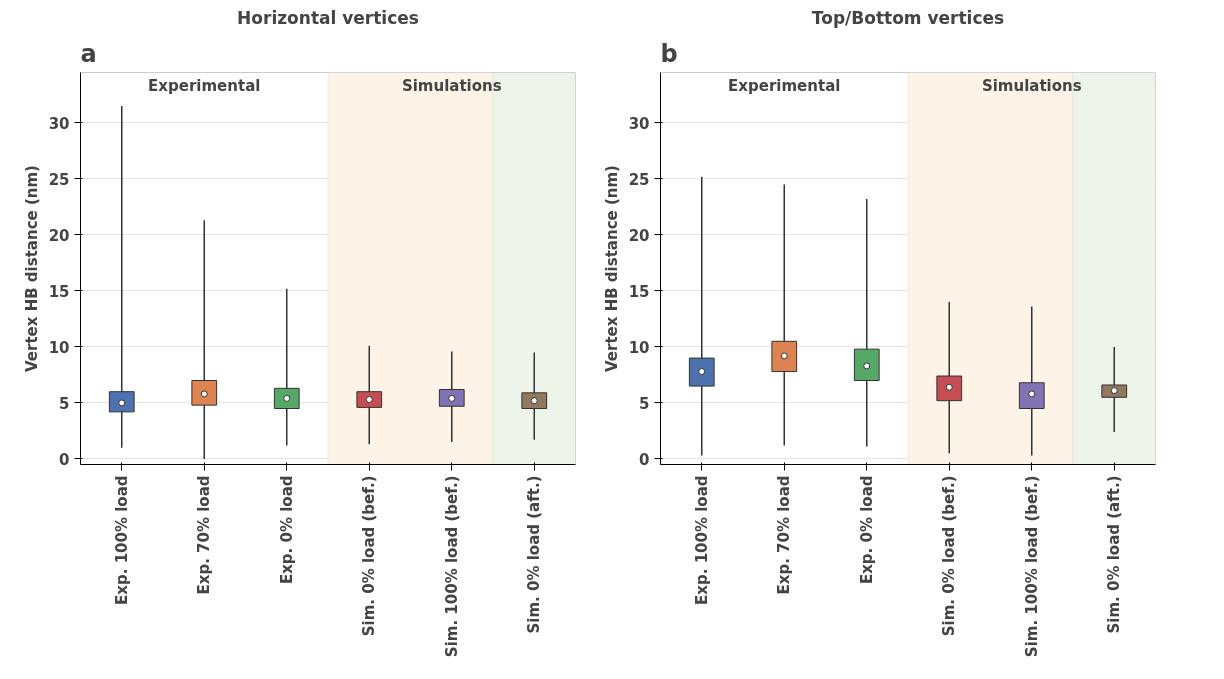 This screenshot has height=679, width=1224. I want to click on chart-title: Top/Bottom vertices, so click(908, 17).